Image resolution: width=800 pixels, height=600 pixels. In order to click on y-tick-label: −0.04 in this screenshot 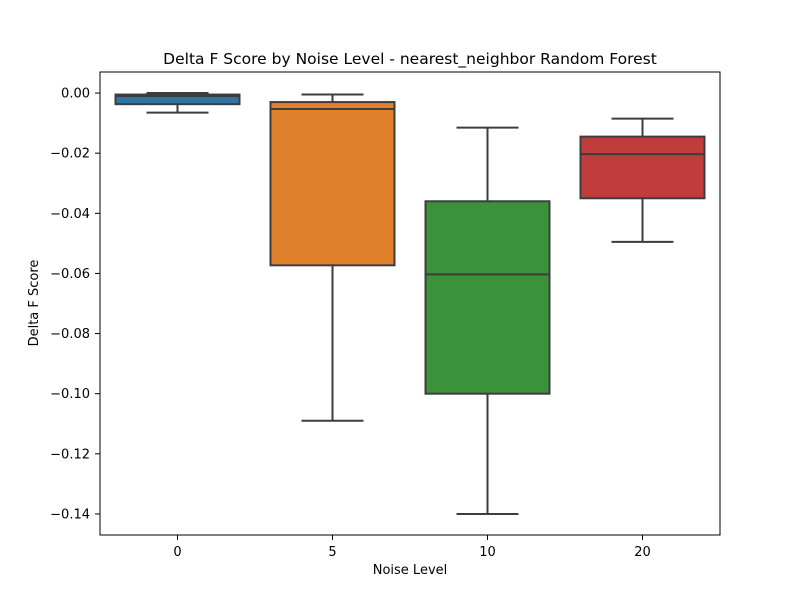, I will do `click(70, 214)`.